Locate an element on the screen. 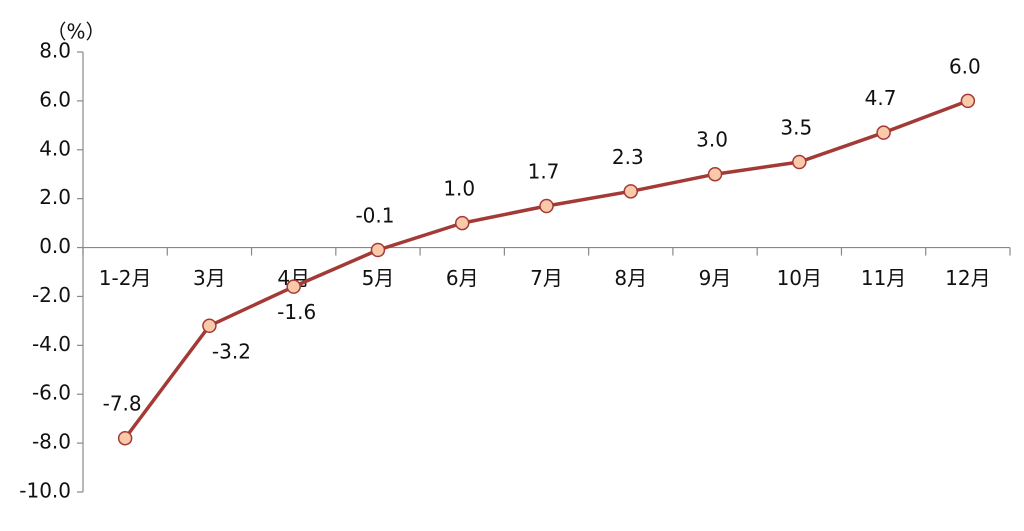 This screenshot has width=1024, height=531. data-label: 6.0 is located at coordinates (965, 66).